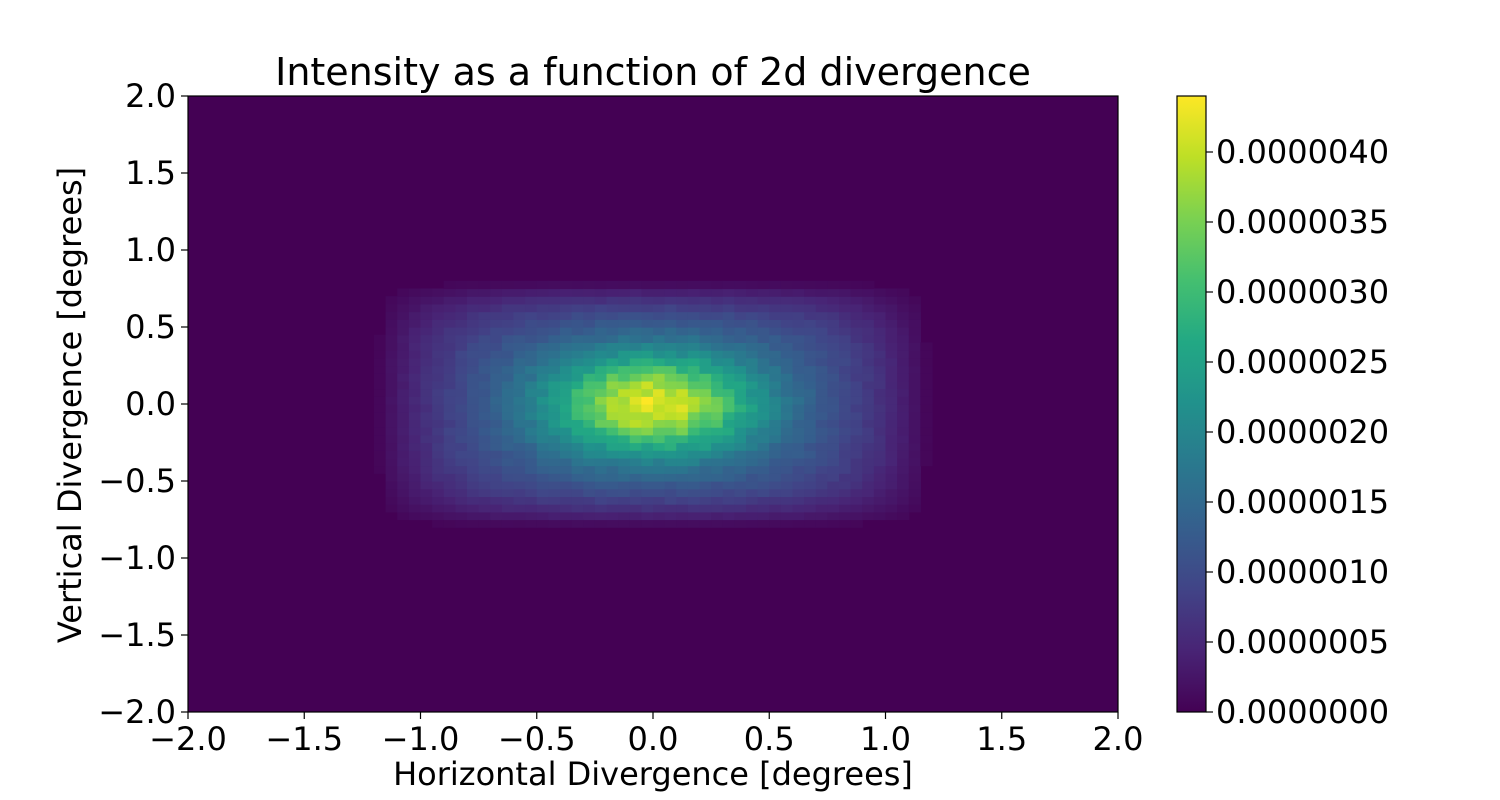 The height and width of the screenshot is (800, 1500). What do you see at coordinates (1302, 642) in the screenshot?
I see `colorbar-tick-label: 0.0000005` at bounding box center [1302, 642].